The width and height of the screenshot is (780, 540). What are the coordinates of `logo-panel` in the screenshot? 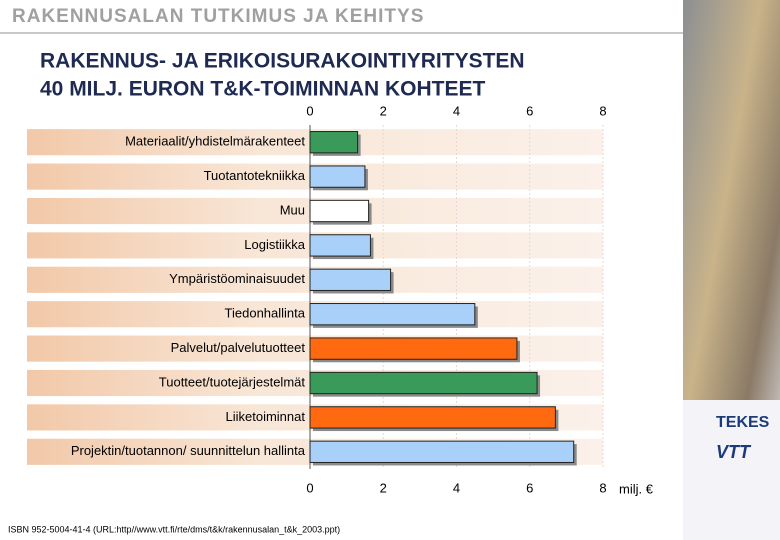 It's located at (731, 470).